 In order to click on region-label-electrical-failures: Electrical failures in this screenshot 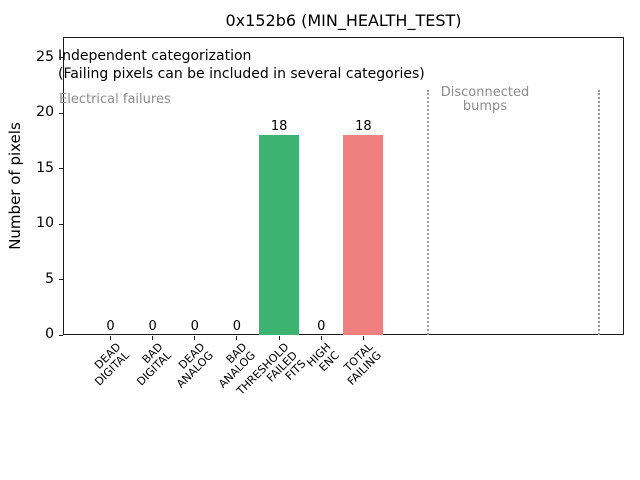, I will do `click(115, 99)`.